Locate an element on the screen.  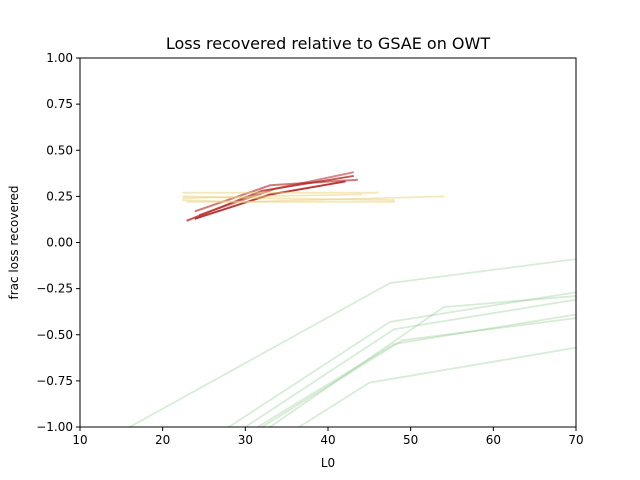
y-tick-label: 0.75 is located at coordinates (59, 104).